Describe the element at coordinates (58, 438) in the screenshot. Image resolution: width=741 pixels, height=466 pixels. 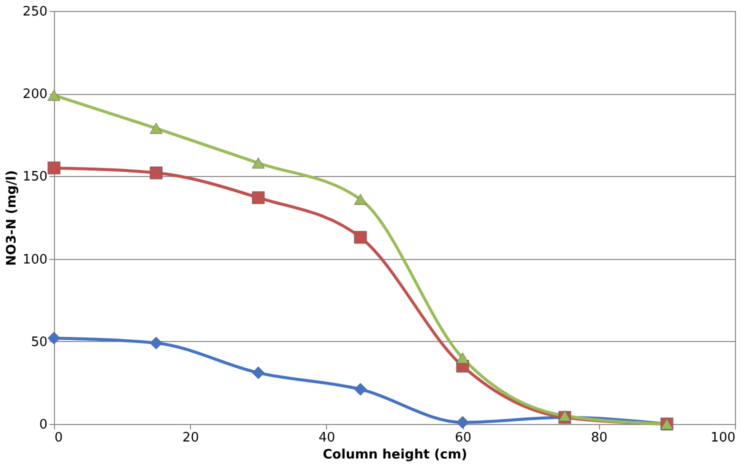
I see `x-tick-label: 0` at that location.